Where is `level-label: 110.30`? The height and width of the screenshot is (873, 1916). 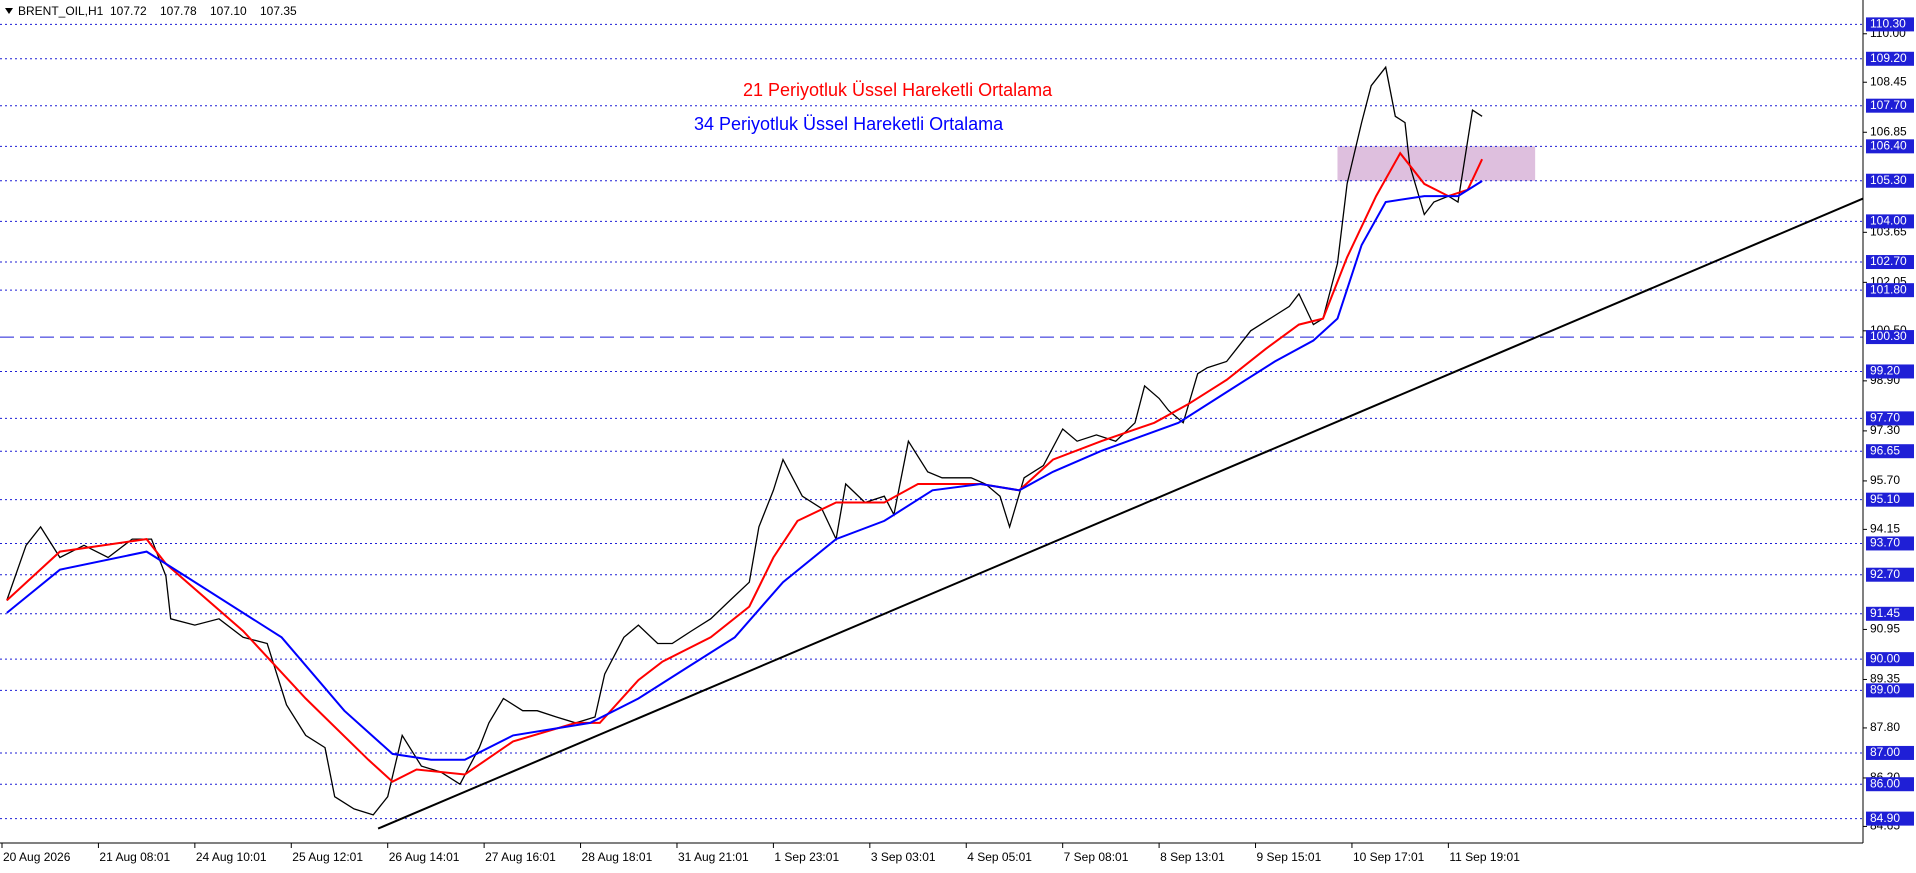 level-label: 110.30 is located at coordinates (1888, 24).